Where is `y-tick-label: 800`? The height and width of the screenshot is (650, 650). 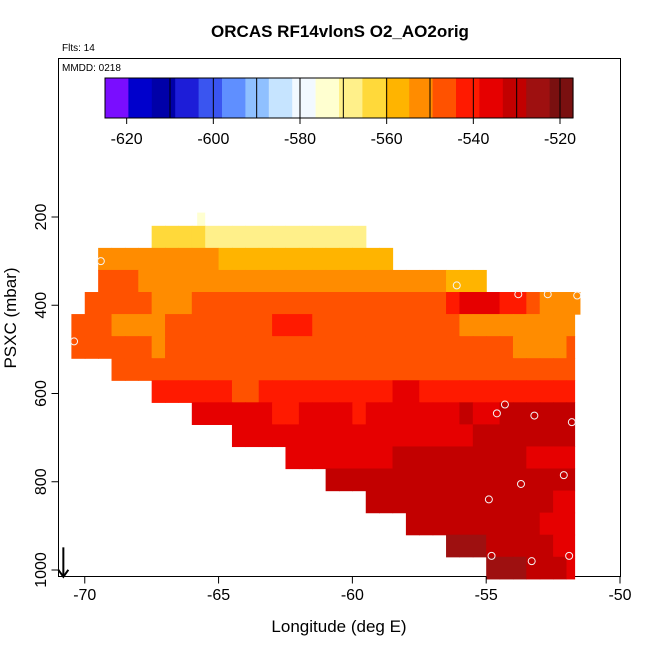
y-tick-label: 800 is located at coordinates (41, 481).